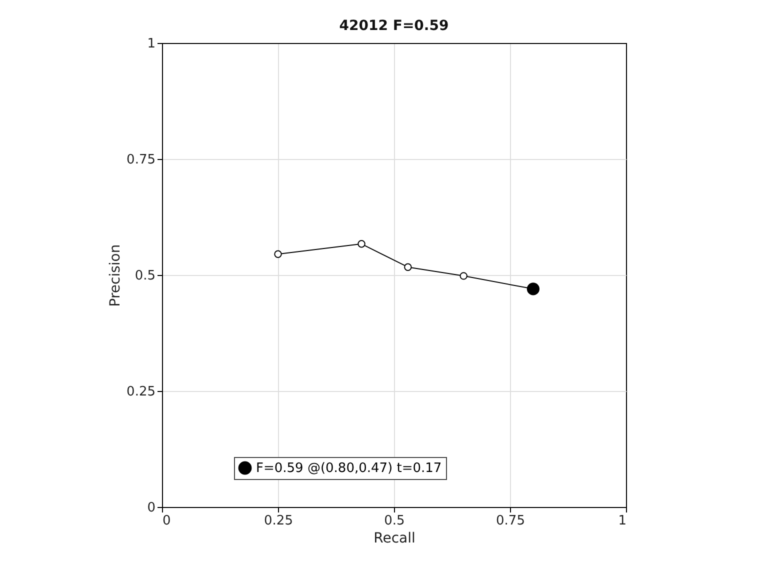  I want to click on x-axis-title: Recall, so click(395, 538).